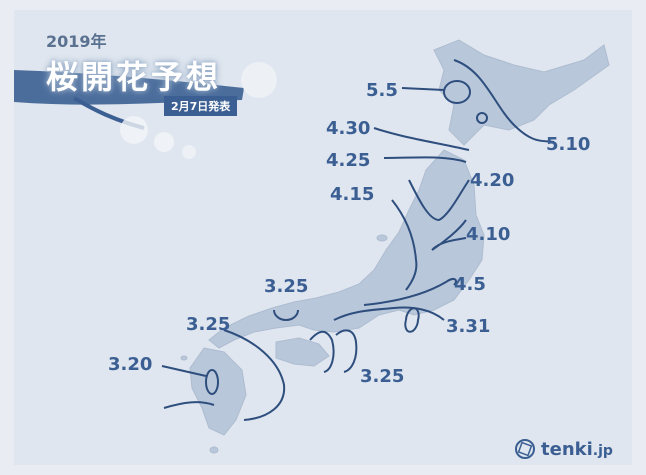 This screenshot has height=475, width=646. Describe the element at coordinates (492, 180) in the screenshot. I see `isoline-label-4-20: 4.20` at that location.